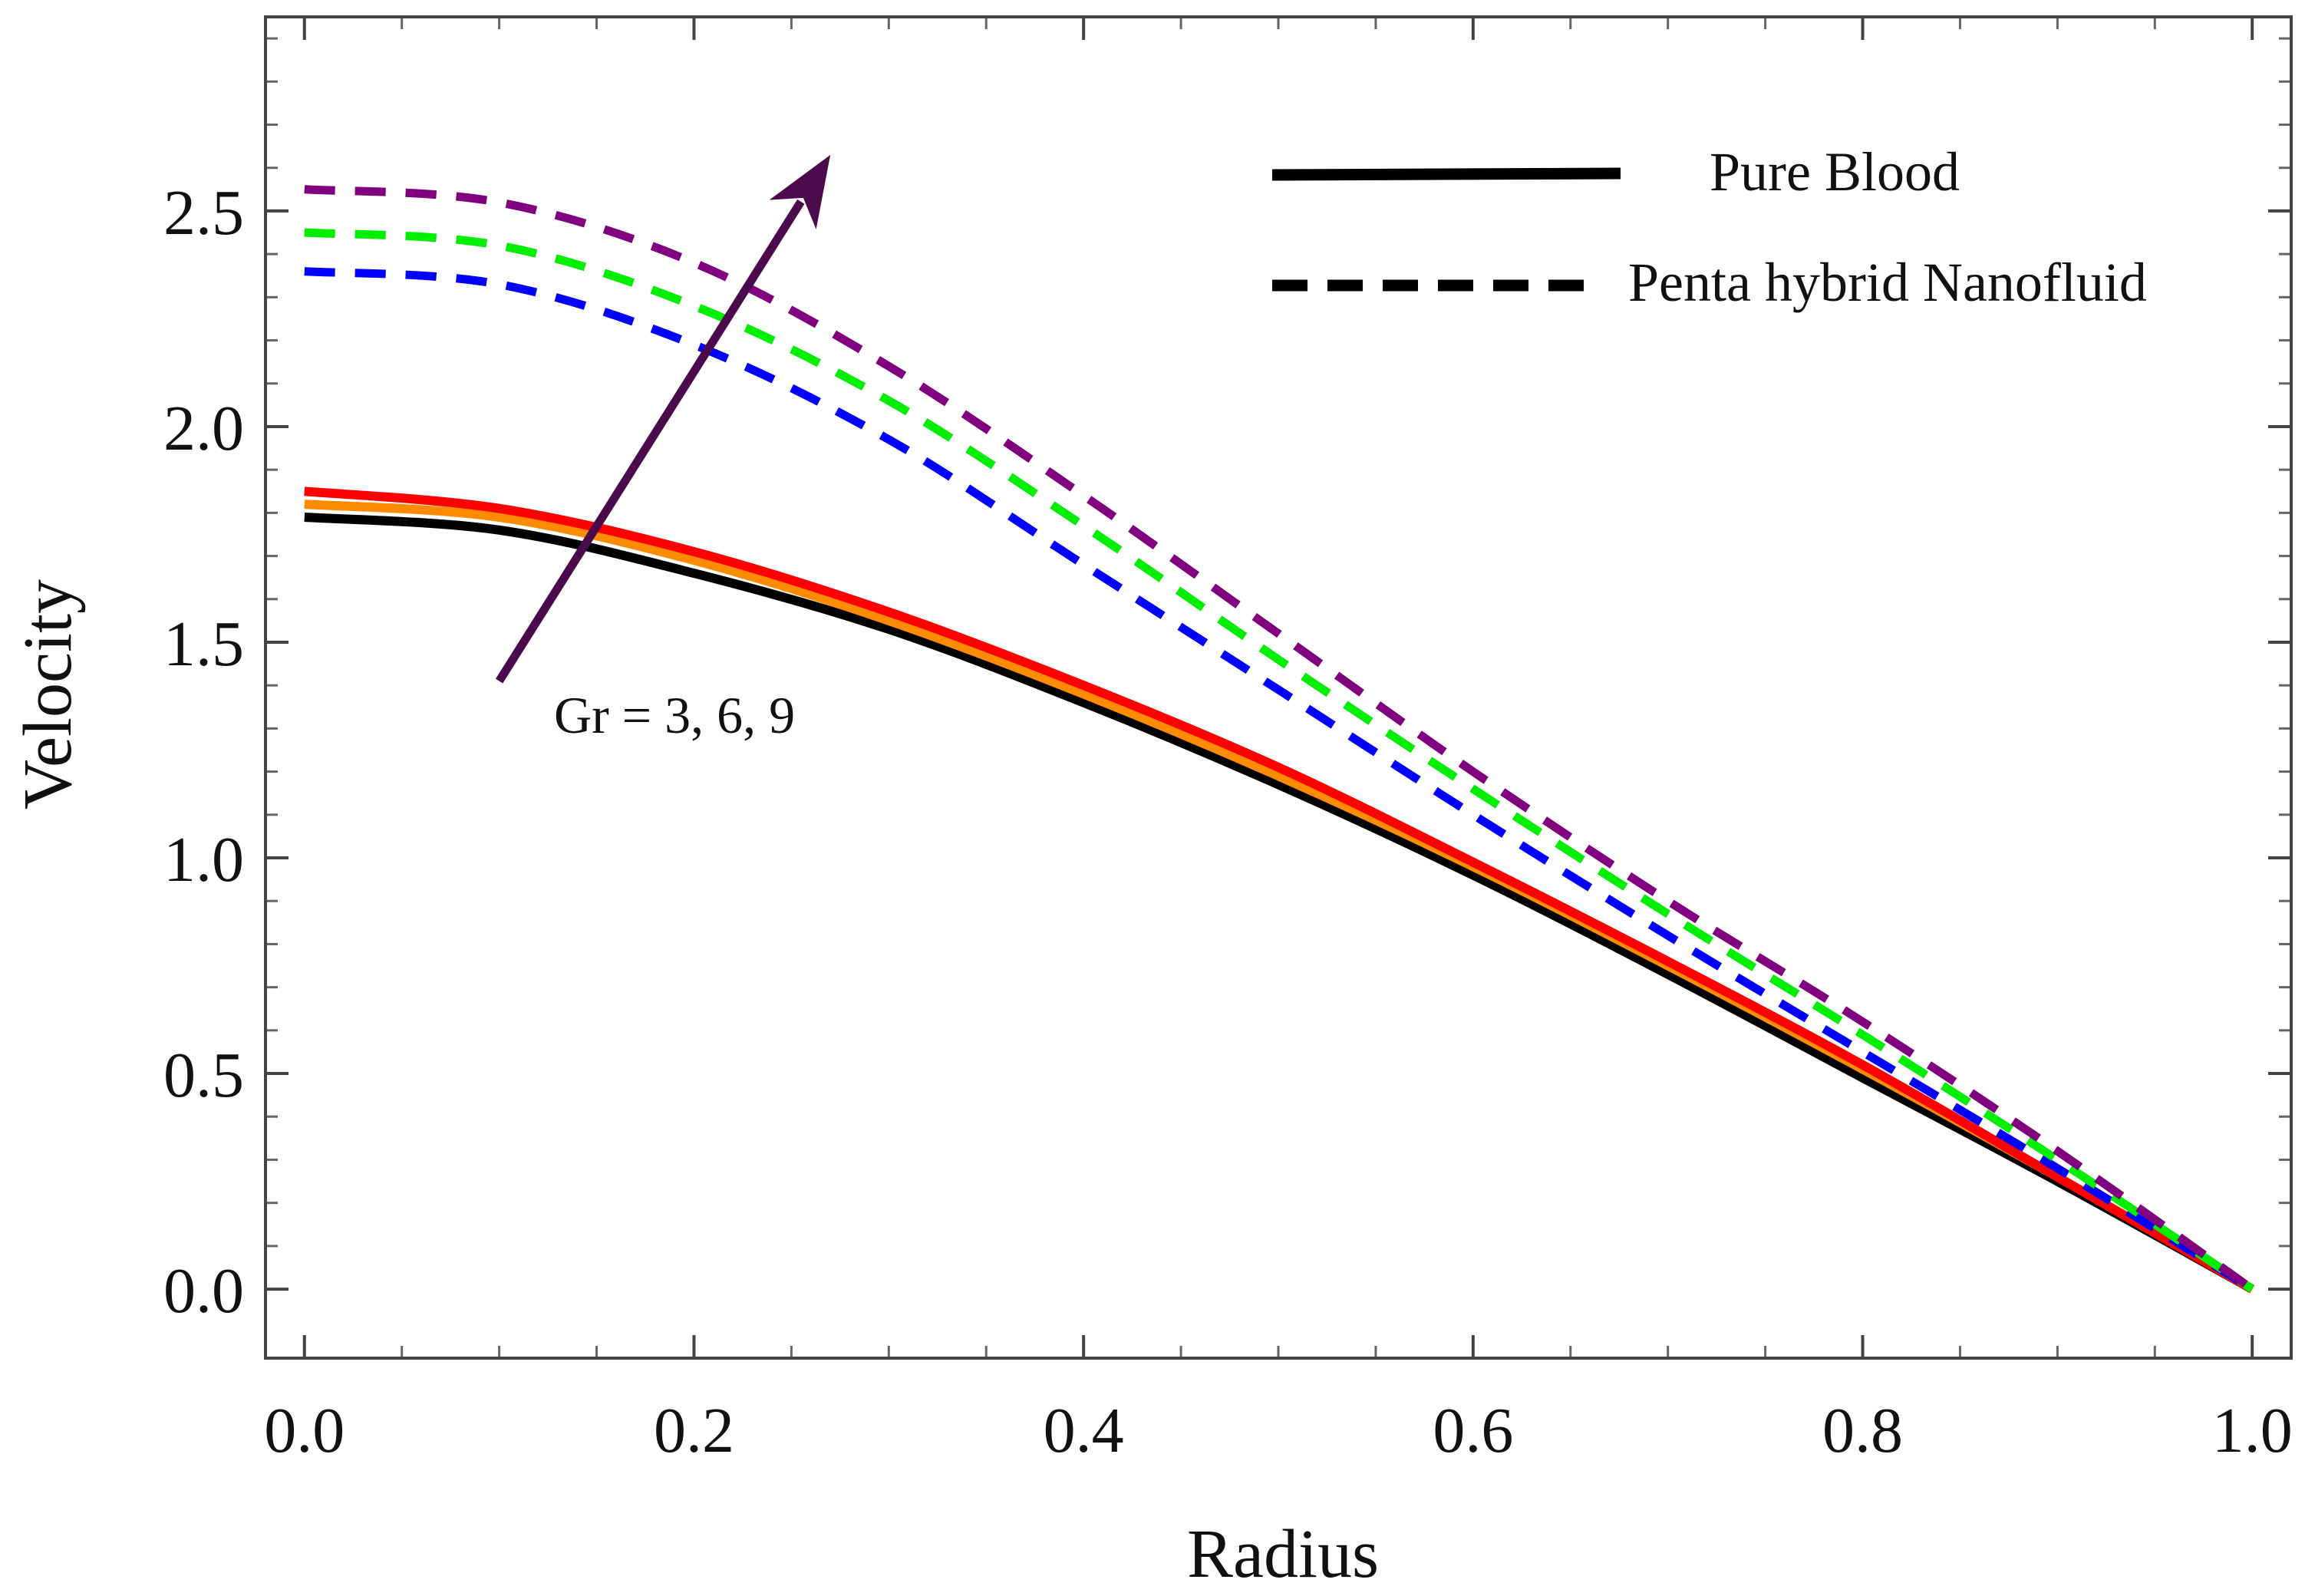  I want to click on gr-annotation: Gr = 3, 6, 9, so click(663, 449).